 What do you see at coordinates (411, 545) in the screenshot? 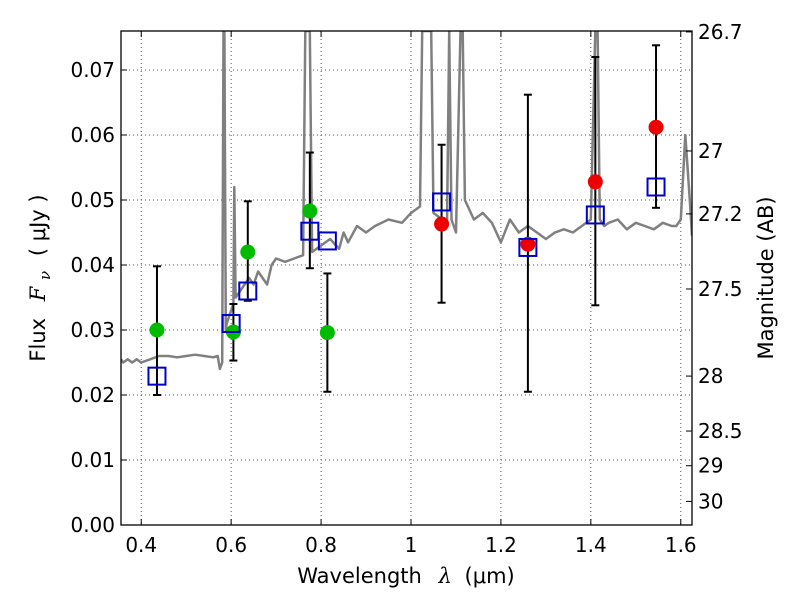
I see `x-tick-label: 1` at bounding box center [411, 545].